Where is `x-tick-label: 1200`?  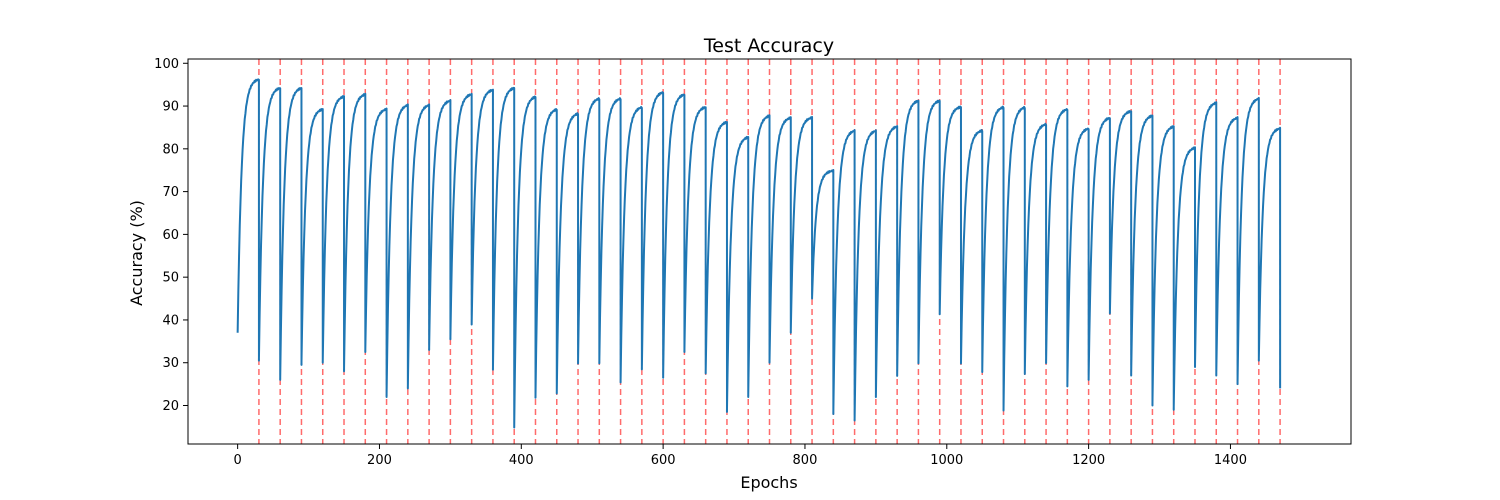
x-tick-label: 1200 is located at coordinates (1088, 460).